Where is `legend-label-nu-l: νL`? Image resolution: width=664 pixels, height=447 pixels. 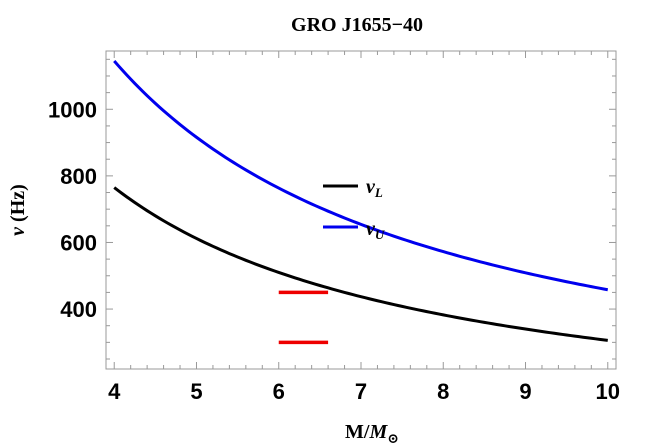
legend-label-nu-l: νL is located at coordinates (374, 188).